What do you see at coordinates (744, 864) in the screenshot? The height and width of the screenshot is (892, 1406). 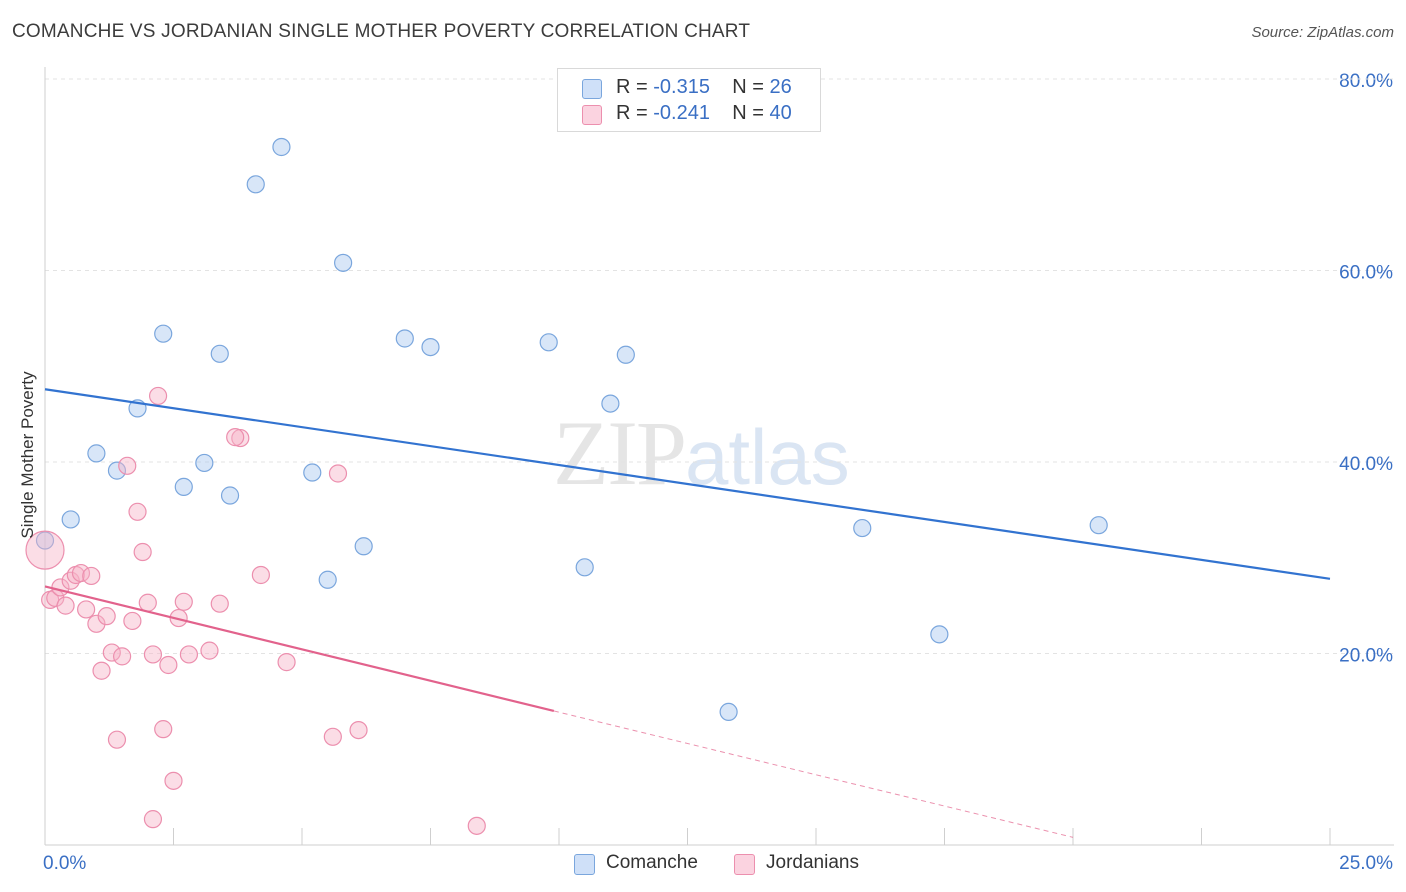 I see `bottom-legend-swatch-jordanians` at bounding box center [744, 864].